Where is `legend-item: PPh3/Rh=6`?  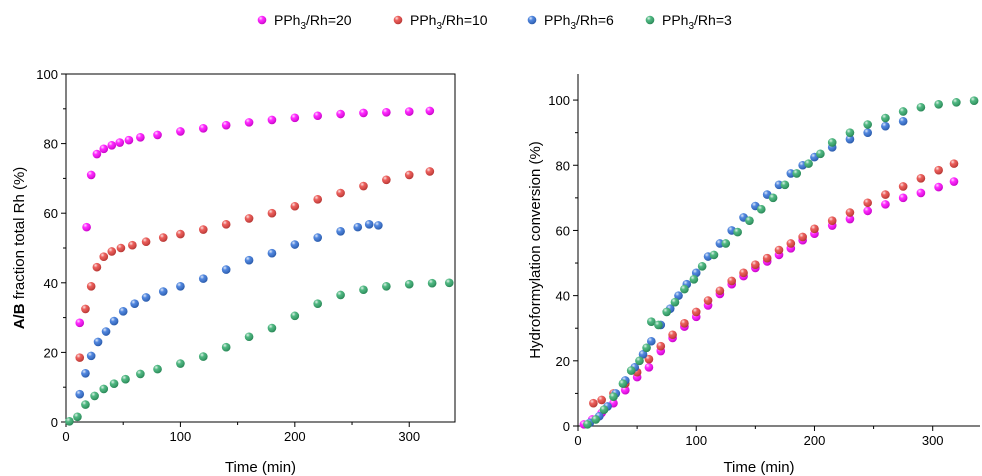
legend-item: PPh3/Rh=6 is located at coordinates (570, 22).